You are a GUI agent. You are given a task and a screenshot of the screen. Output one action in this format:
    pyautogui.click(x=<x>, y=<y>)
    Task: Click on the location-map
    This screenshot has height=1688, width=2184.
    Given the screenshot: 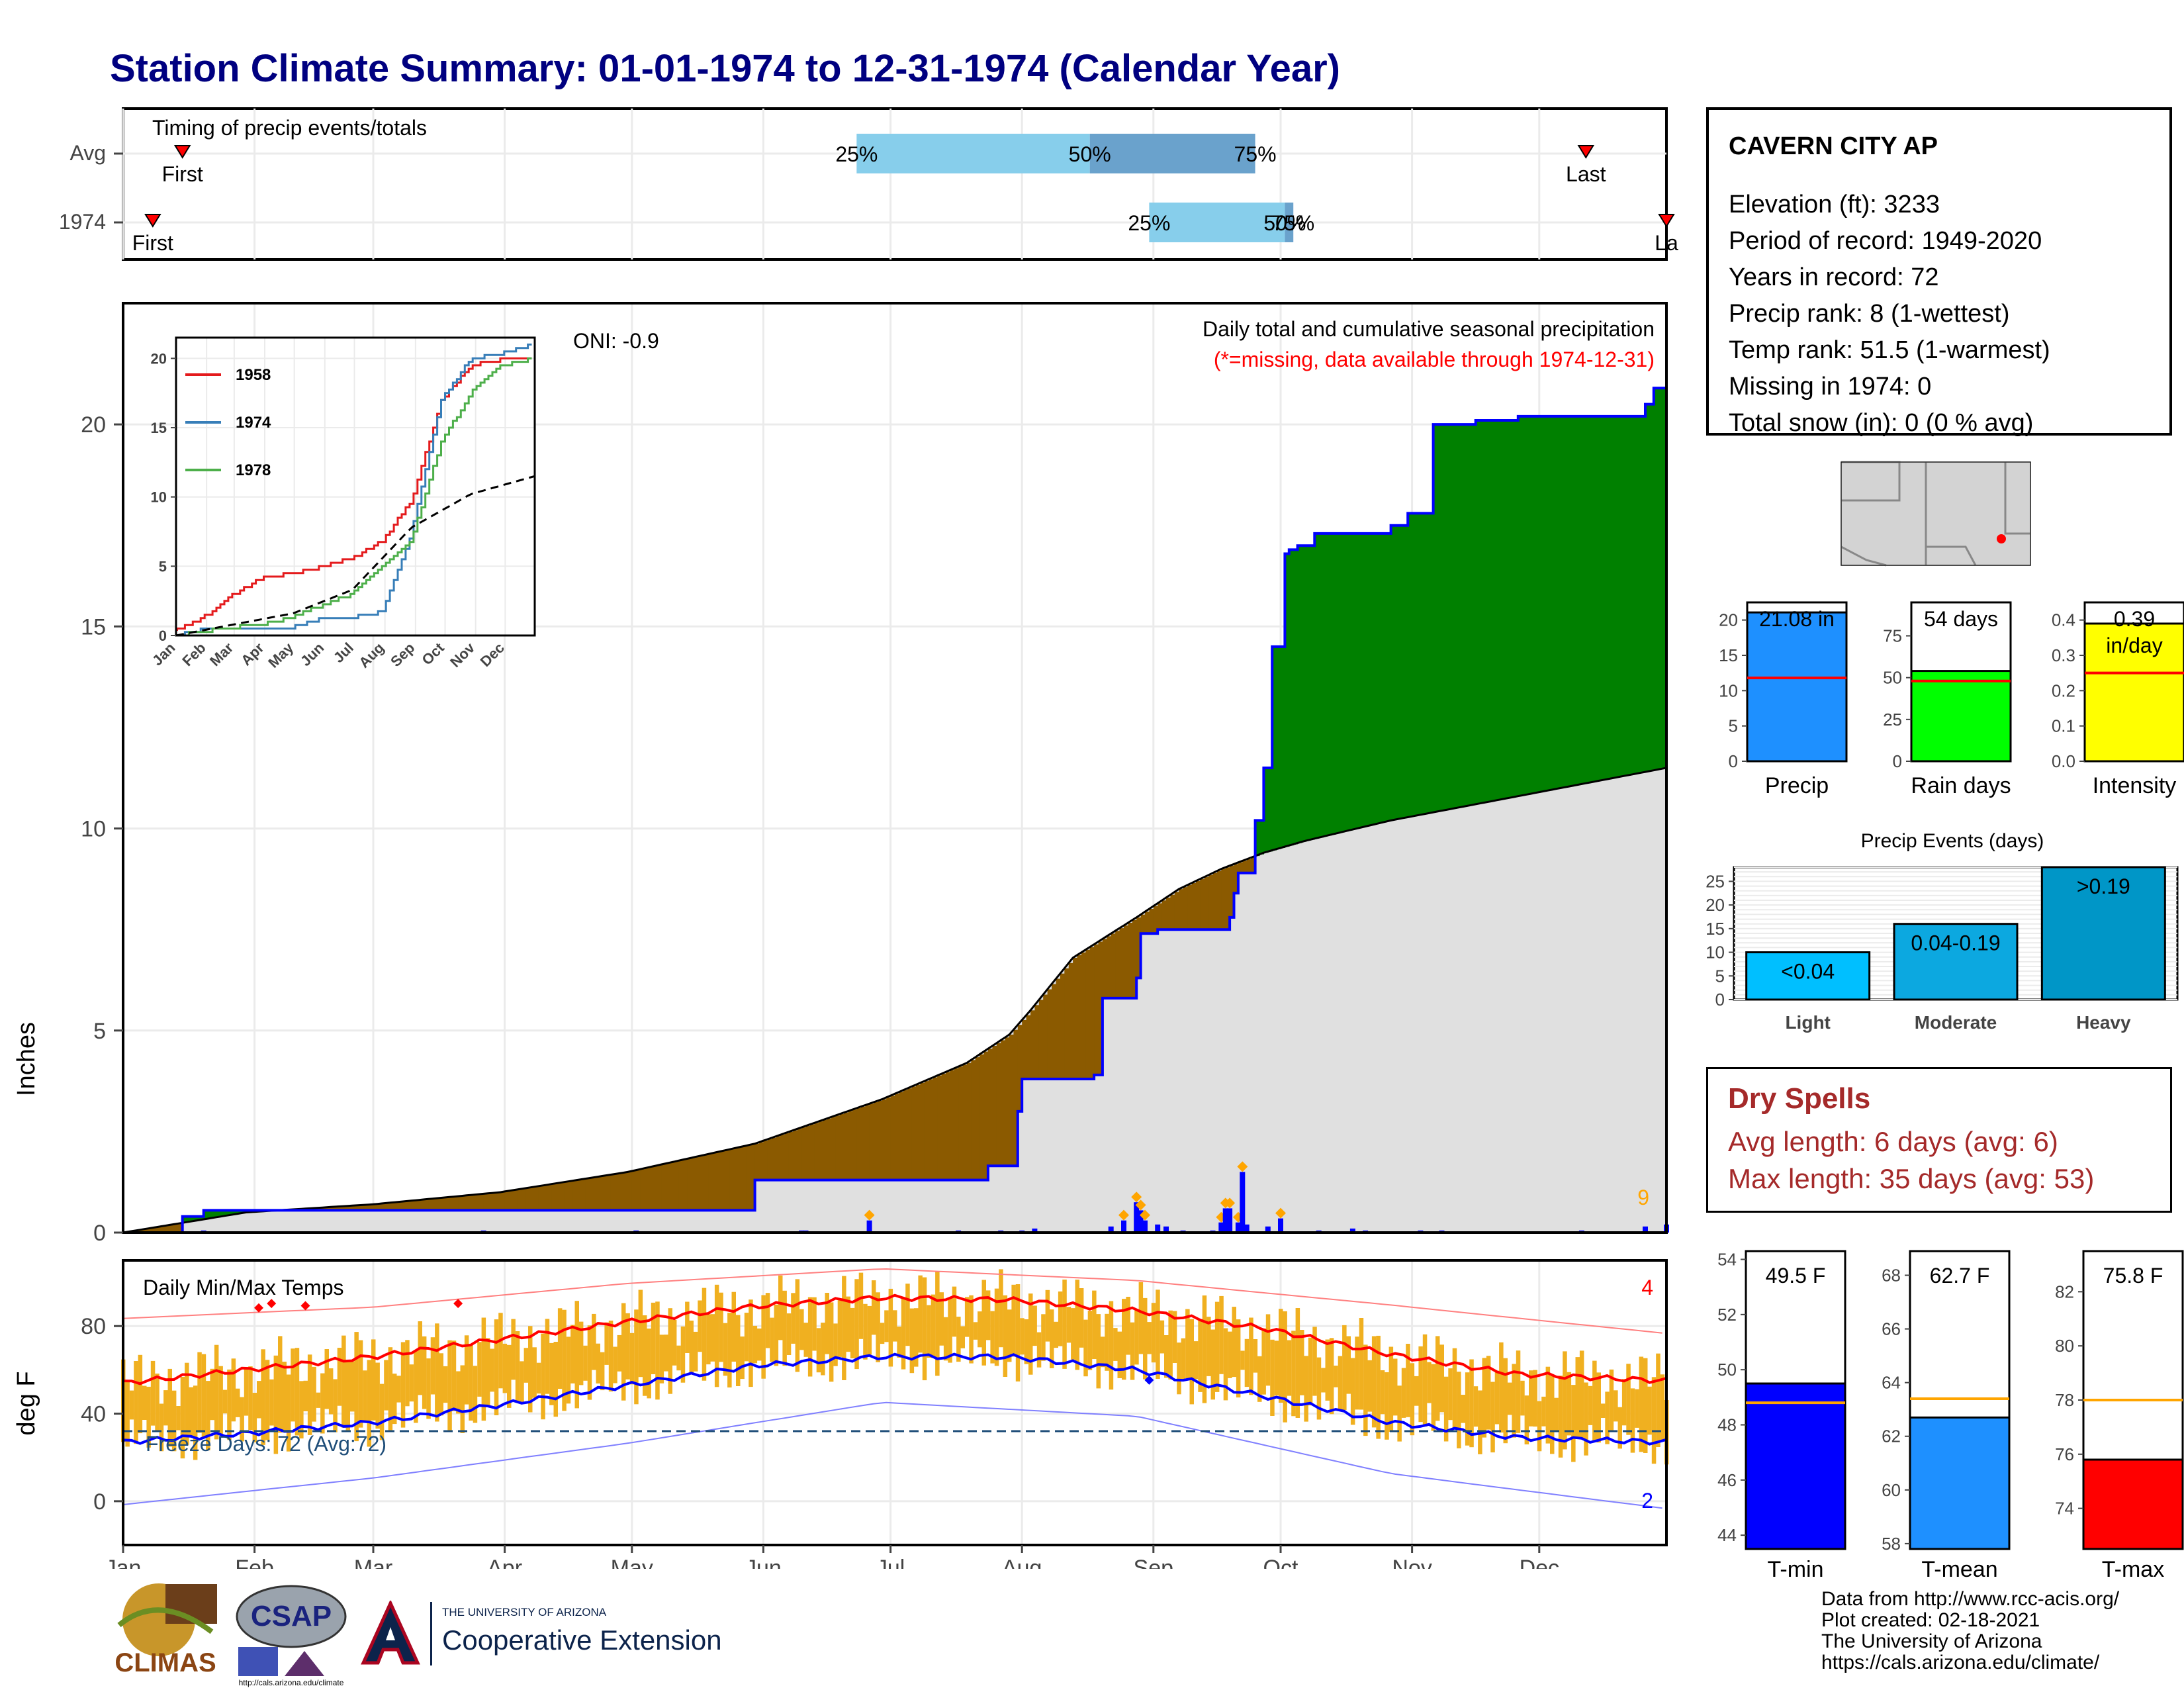 What is the action you would take?
    pyautogui.click(x=1936, y=514)
    